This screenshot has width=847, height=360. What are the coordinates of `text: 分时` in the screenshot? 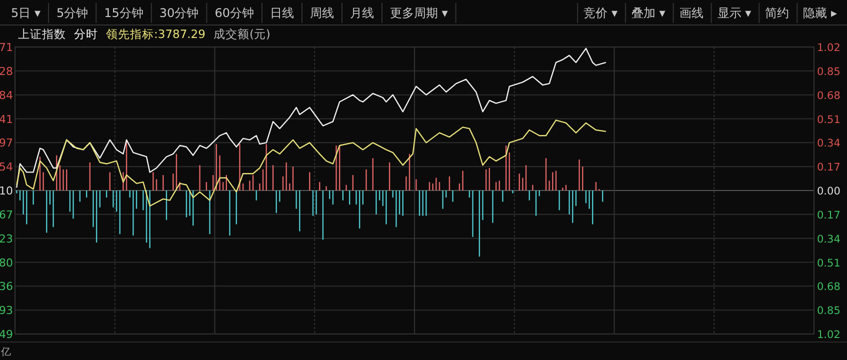 It's located at (86, 34).